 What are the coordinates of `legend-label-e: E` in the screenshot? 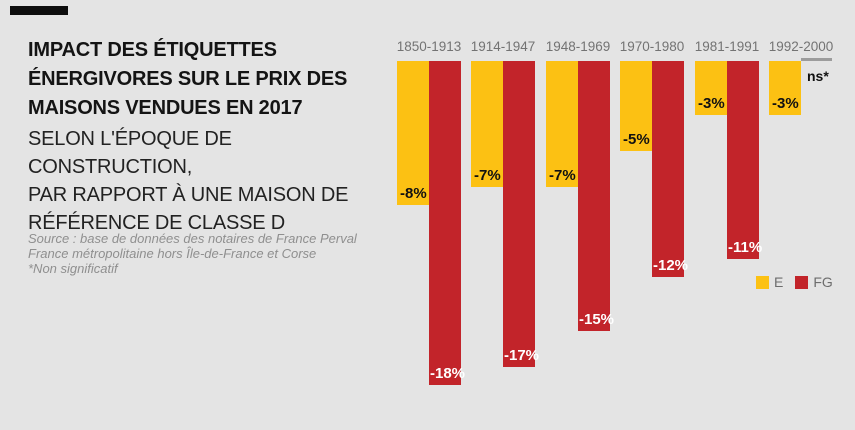 It's located at (779, 282).